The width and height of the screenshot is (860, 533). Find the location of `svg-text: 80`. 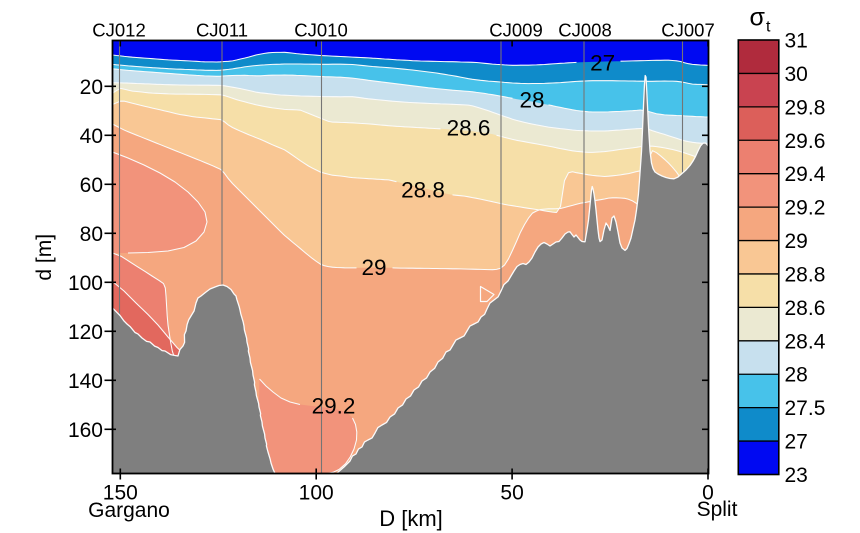

svg-text: 80 is located at coordinates (91, 234).